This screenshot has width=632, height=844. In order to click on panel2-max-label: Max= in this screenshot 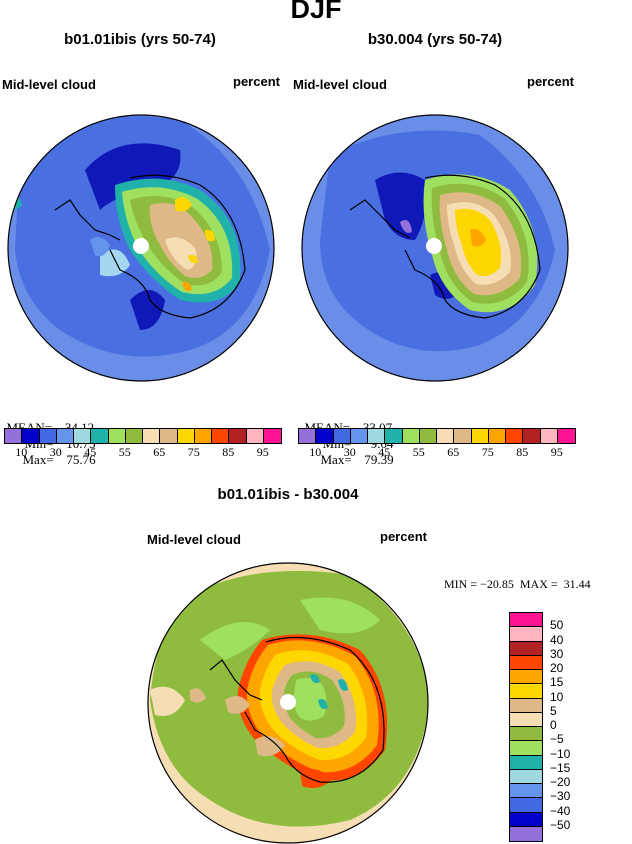, I will do `click(336, 459)`.